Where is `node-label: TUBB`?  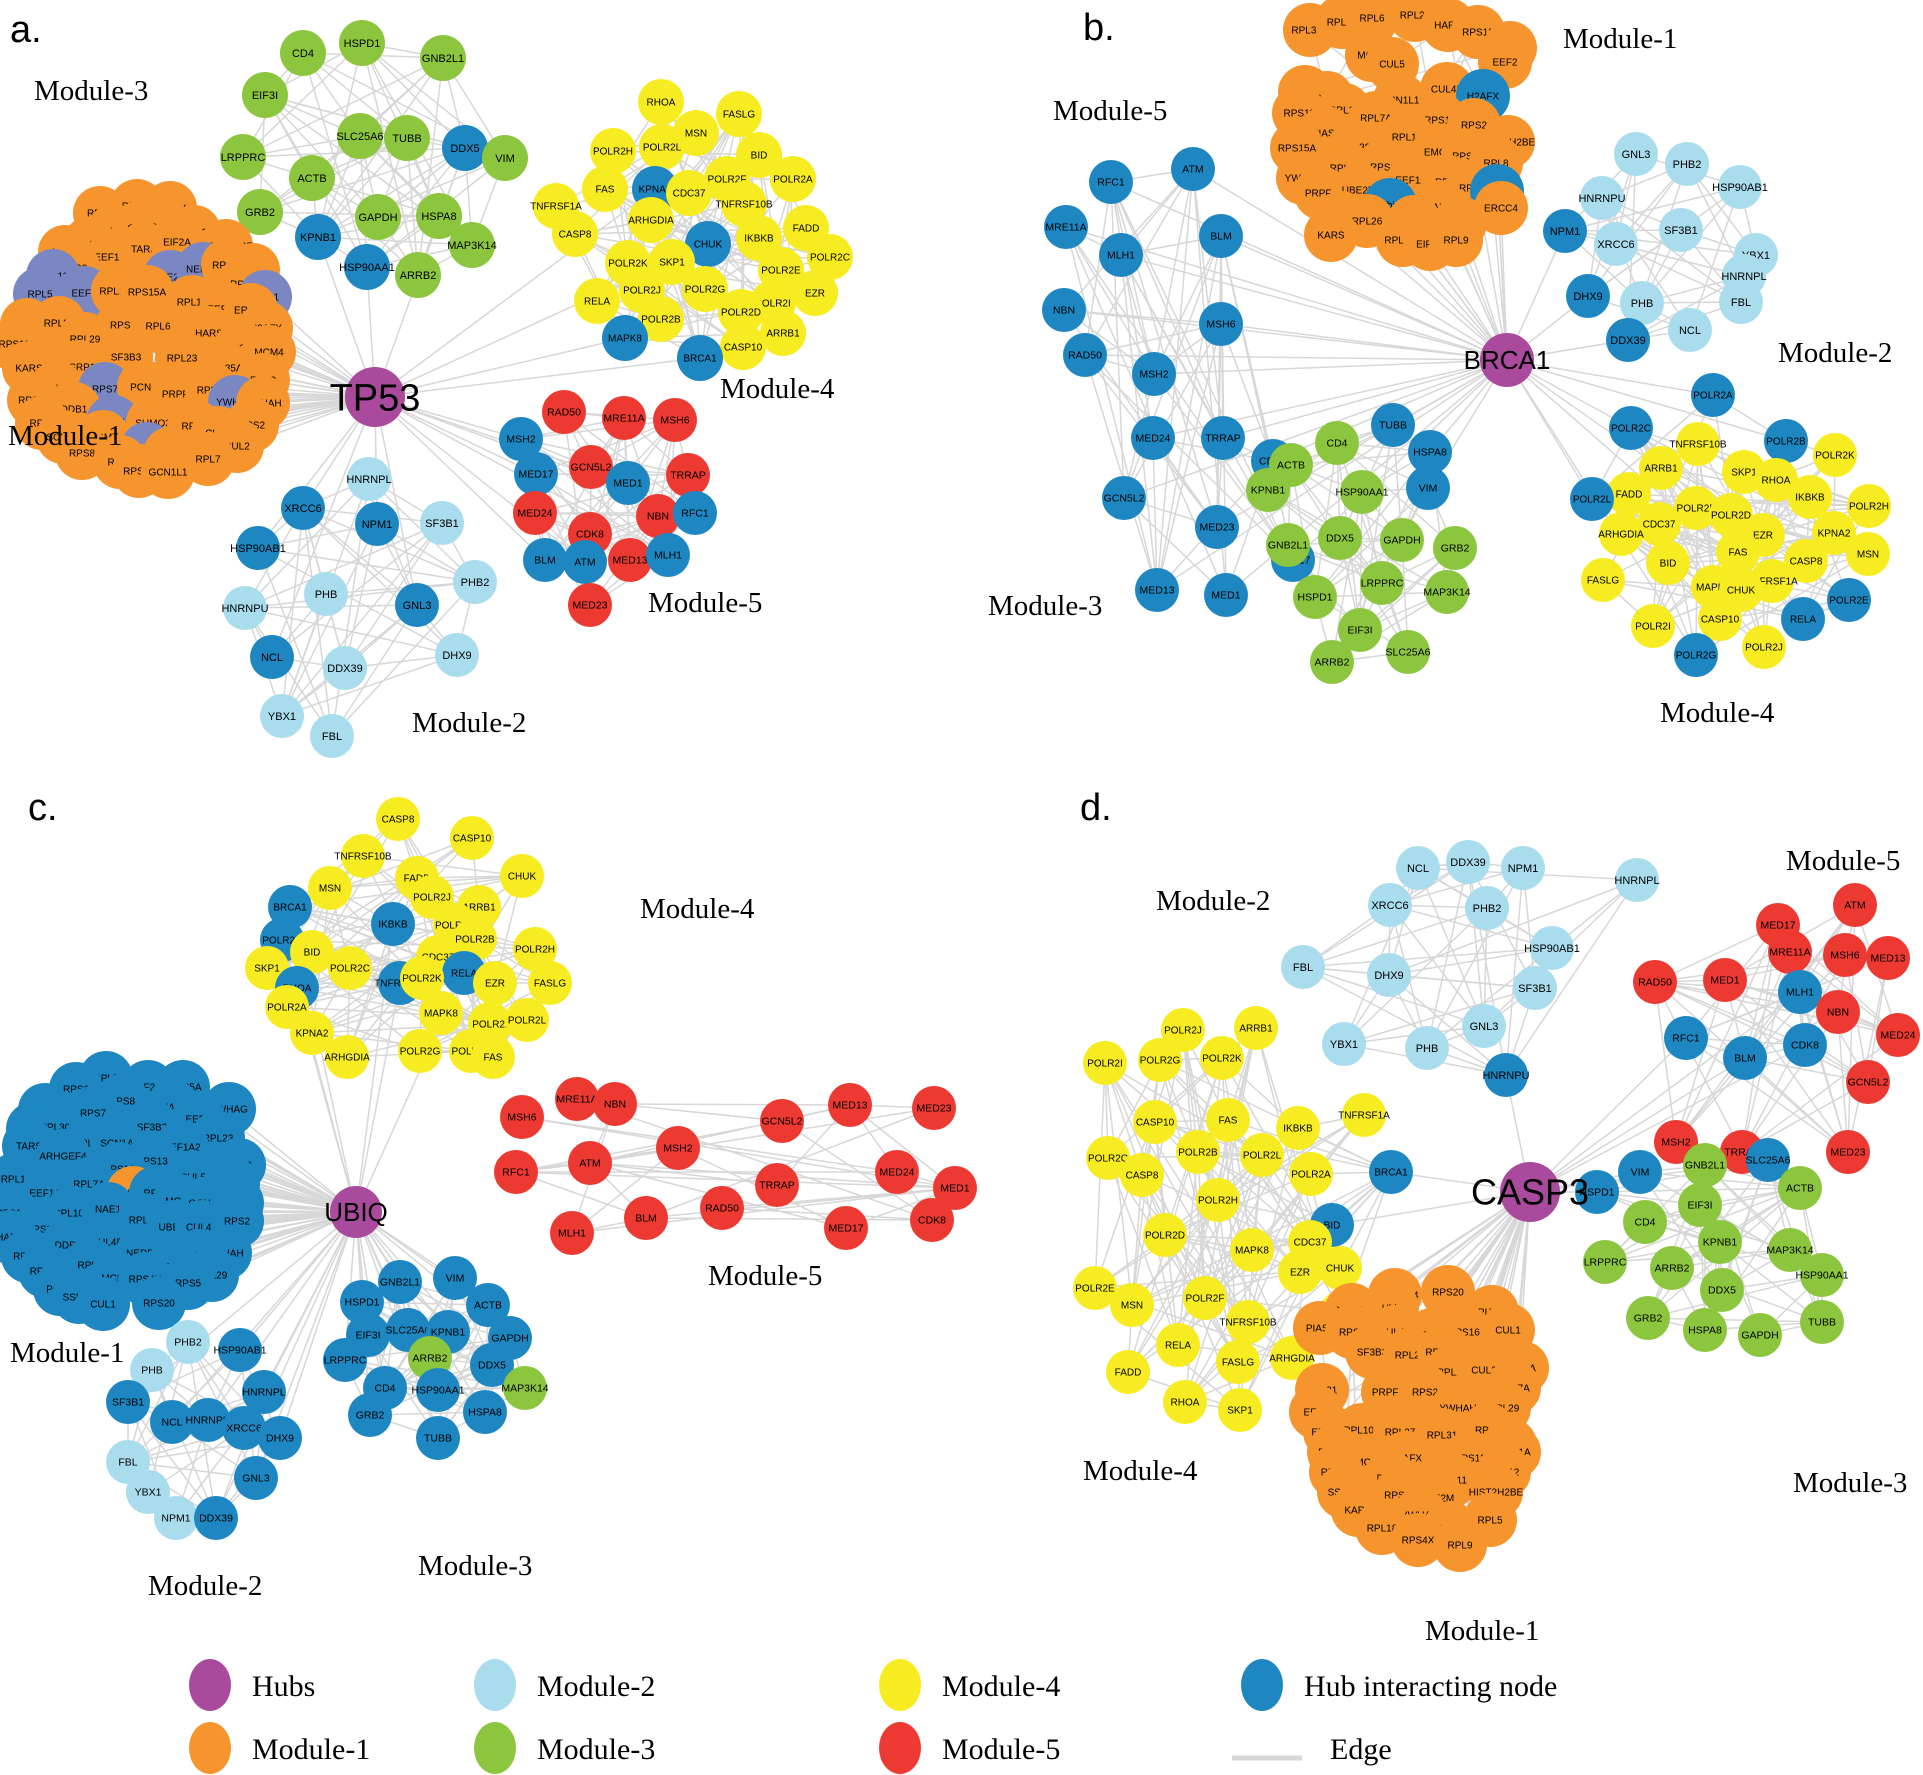 node-label: TUBB is located at coordinates (406, 139).